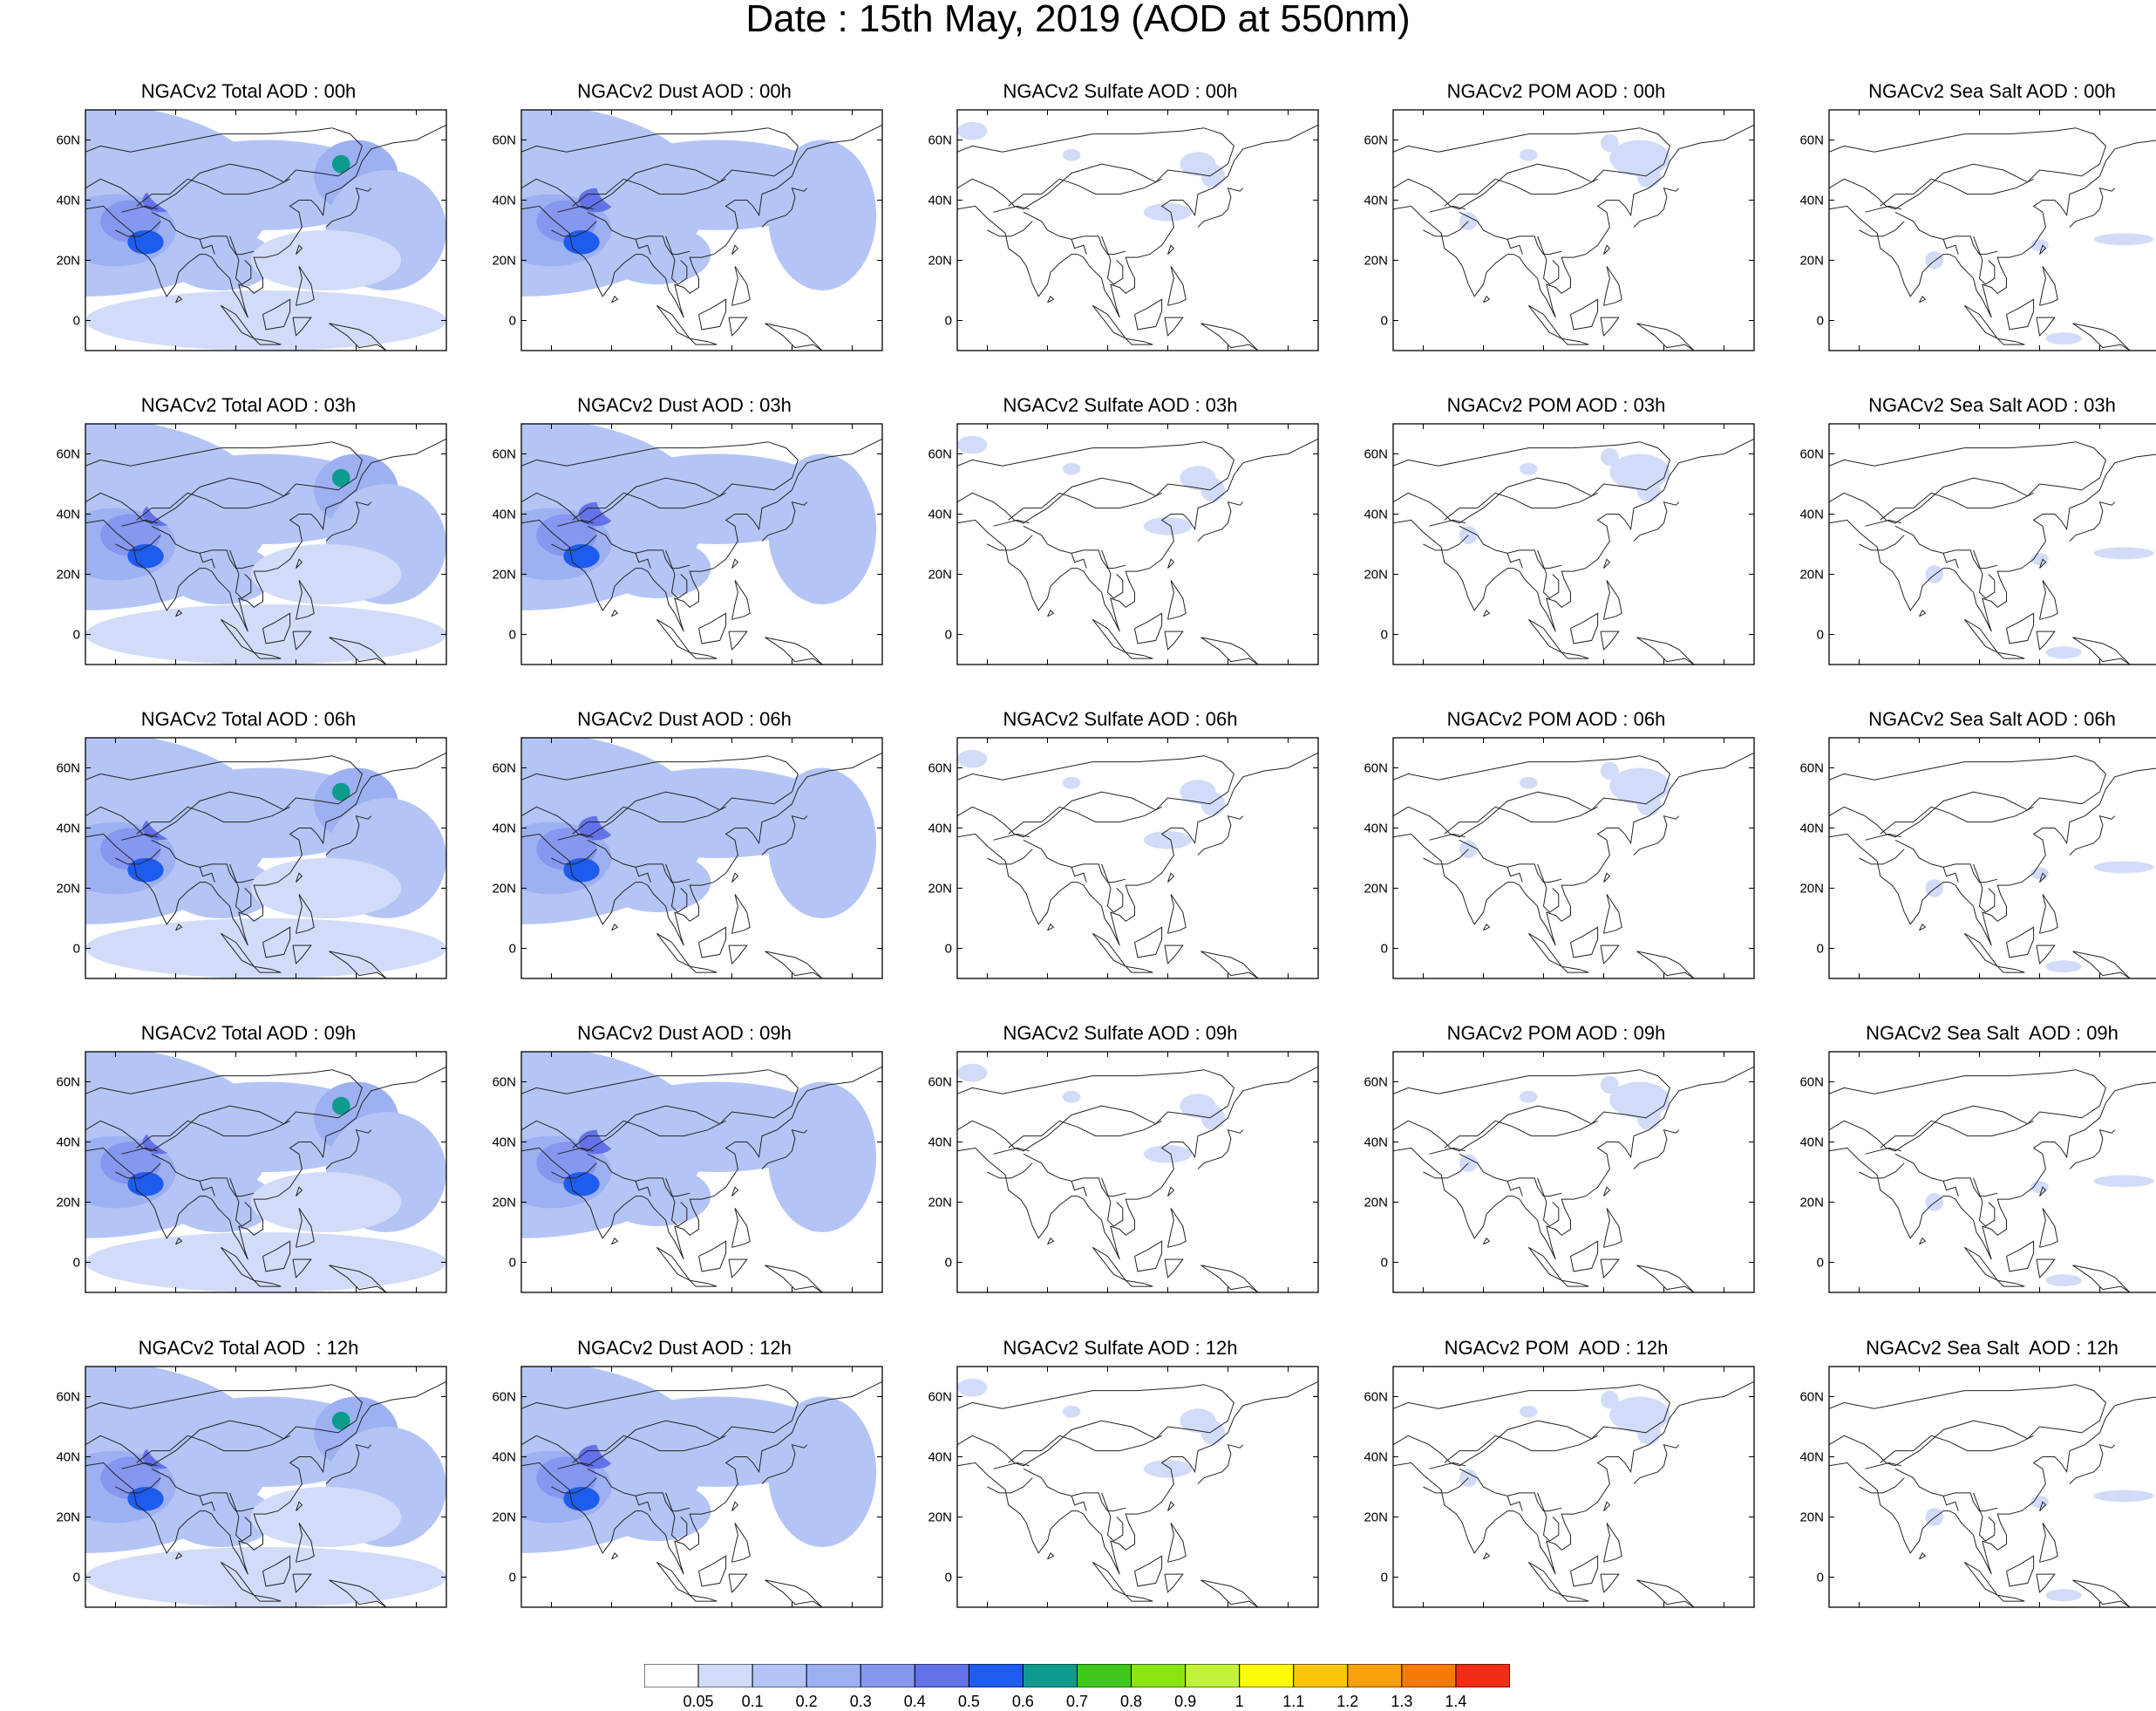 This screenshot has height=1711, width=2156. I want to click on panel-title: NGACv2 Sulfate AOD : 00h, so click(1120, 91).